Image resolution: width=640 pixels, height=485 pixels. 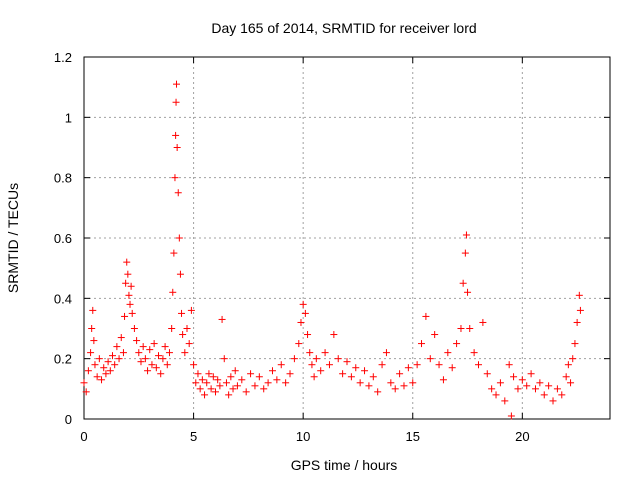 I want to click on y-axis-label: SRMTID / TECUs, so click(x=13, y=238).